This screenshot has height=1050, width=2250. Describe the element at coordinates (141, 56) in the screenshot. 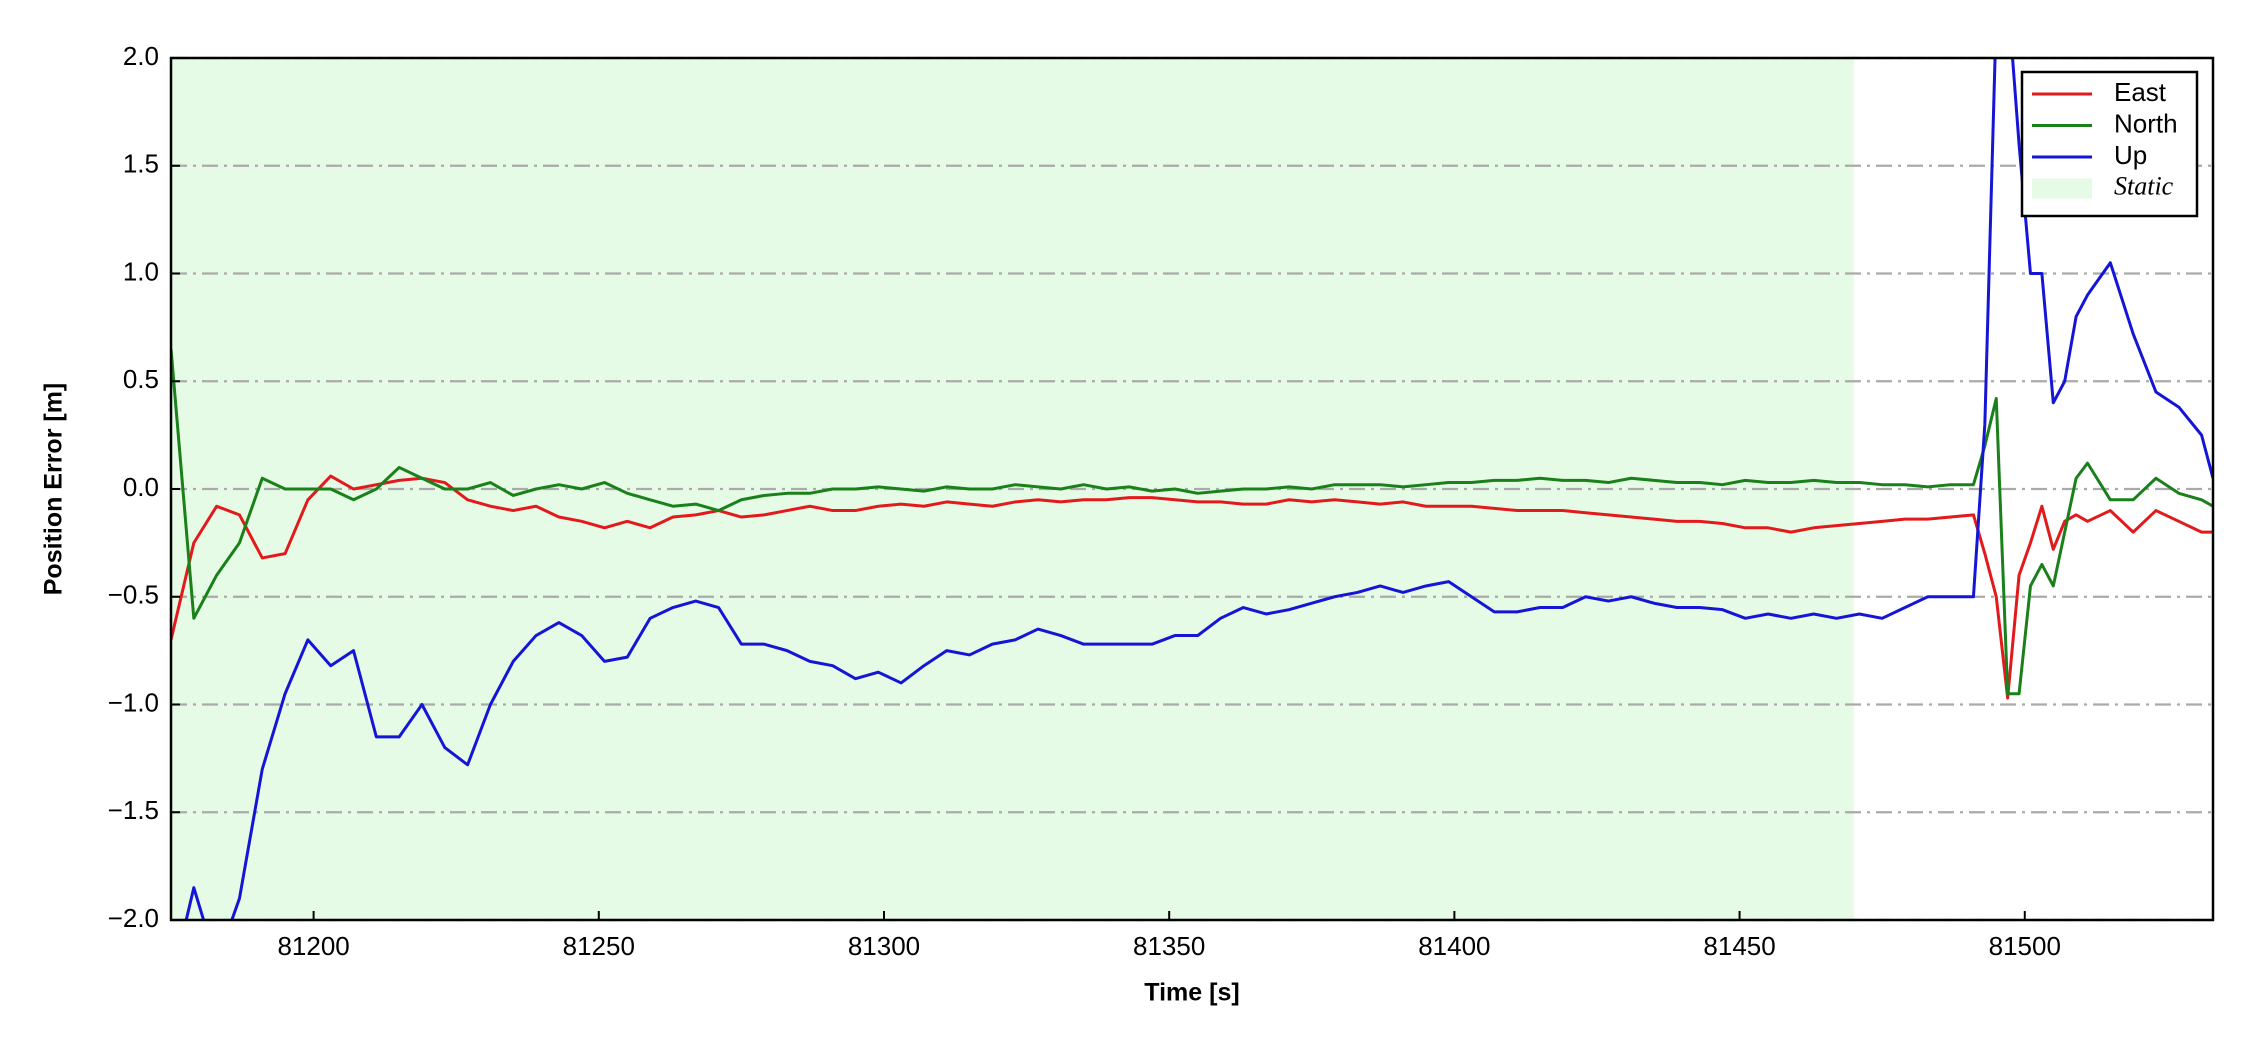

I see `y-tick-label: 2.0` at that location.